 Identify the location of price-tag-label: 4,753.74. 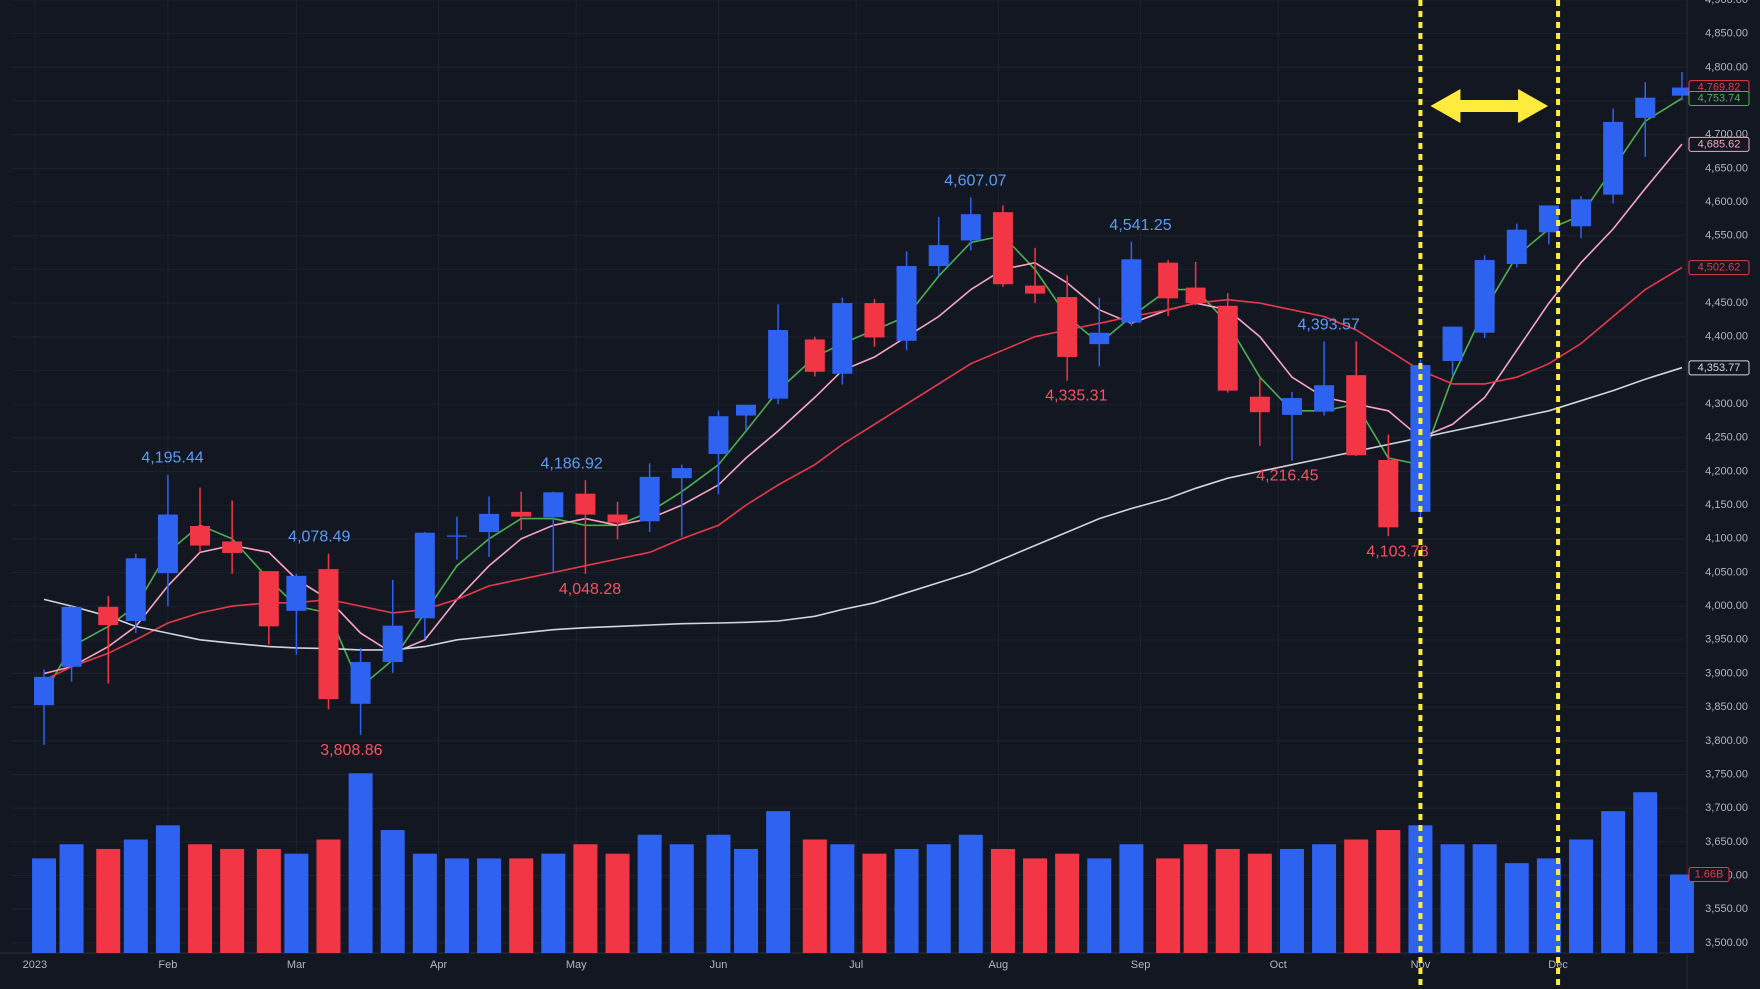
(1719, 98).